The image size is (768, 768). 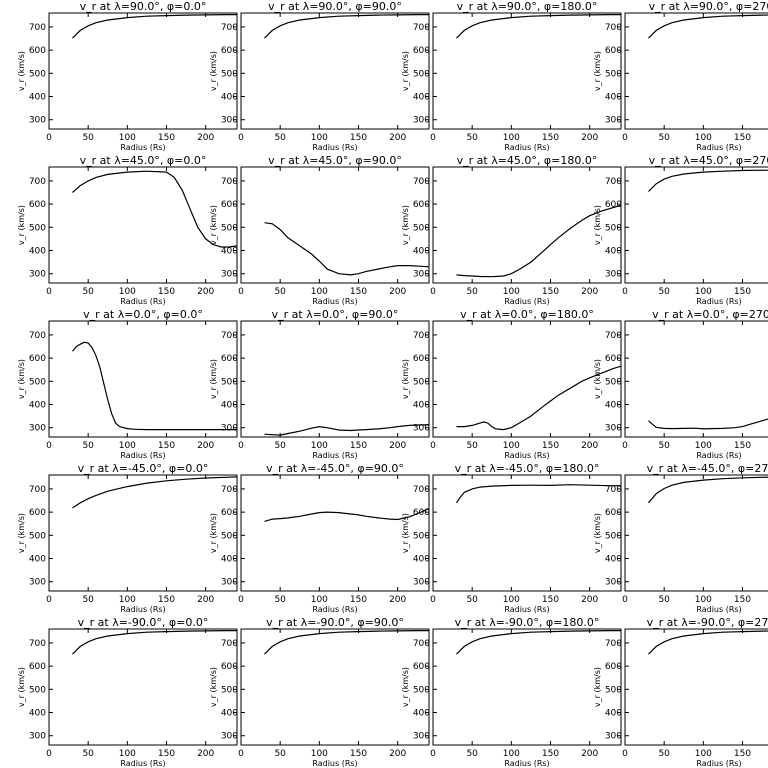 I want to click on panel-title: v_r at λ=0.0°, φ=270.0°, so click(x=710, y=314).